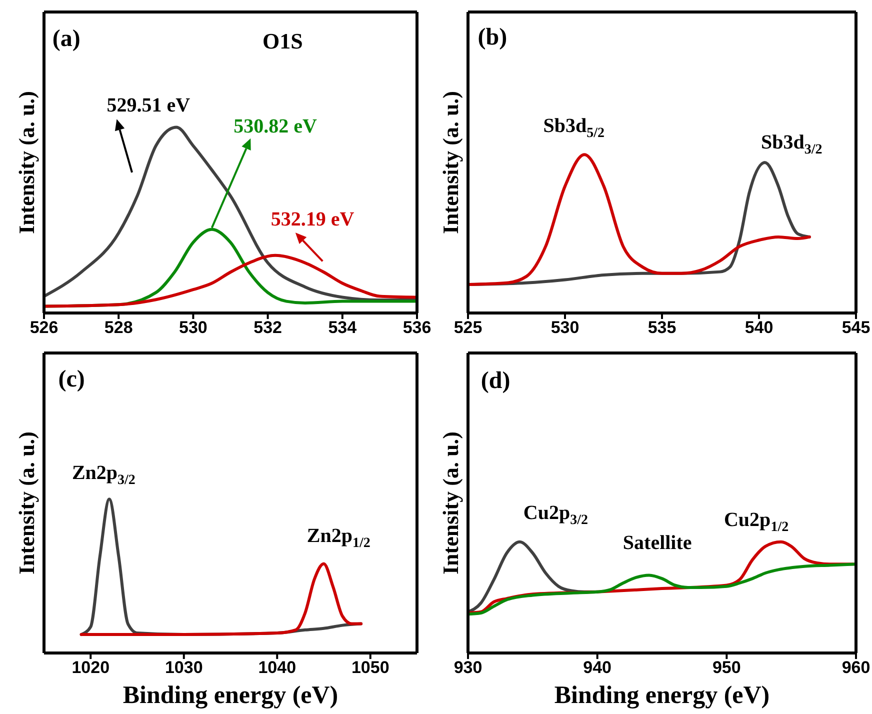 The image size is (872, 714). I want to click on text: Cu2p$_{3/2}$, so click(555, 515).